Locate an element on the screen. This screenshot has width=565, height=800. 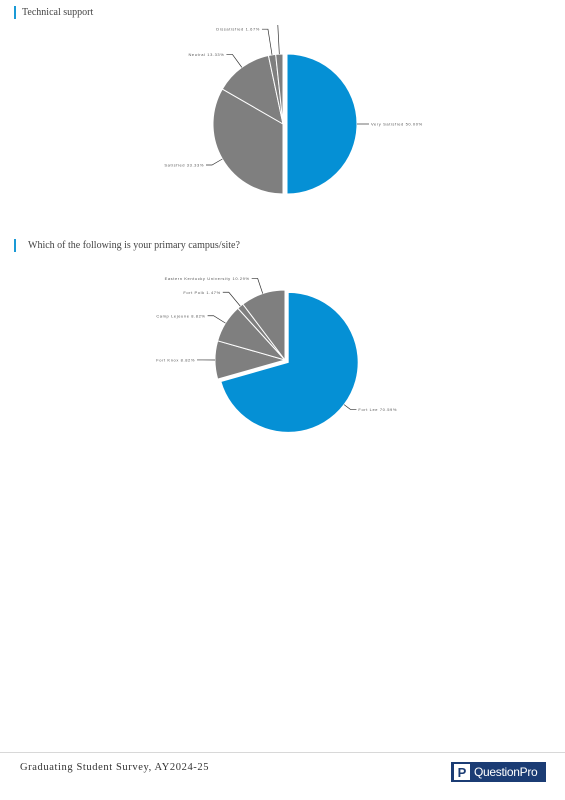
slice-label: Dissatisfied 1.67% is located at coordinates (238, 29).